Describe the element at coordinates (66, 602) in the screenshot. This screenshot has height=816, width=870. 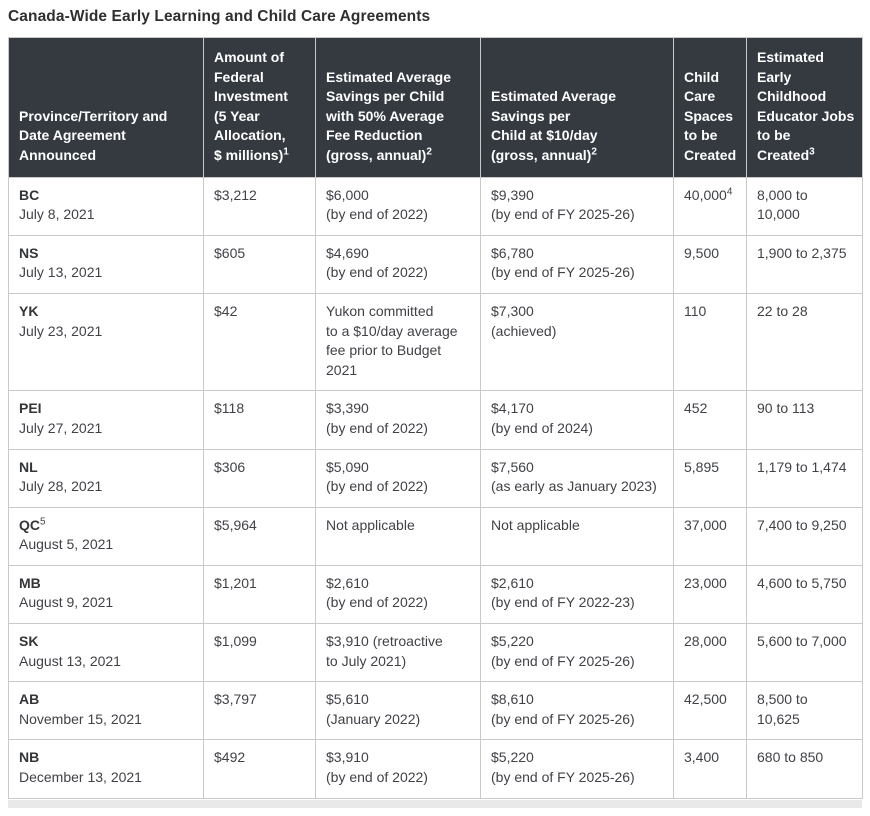
I see `agreement-date: August 9, 2021` at that location.